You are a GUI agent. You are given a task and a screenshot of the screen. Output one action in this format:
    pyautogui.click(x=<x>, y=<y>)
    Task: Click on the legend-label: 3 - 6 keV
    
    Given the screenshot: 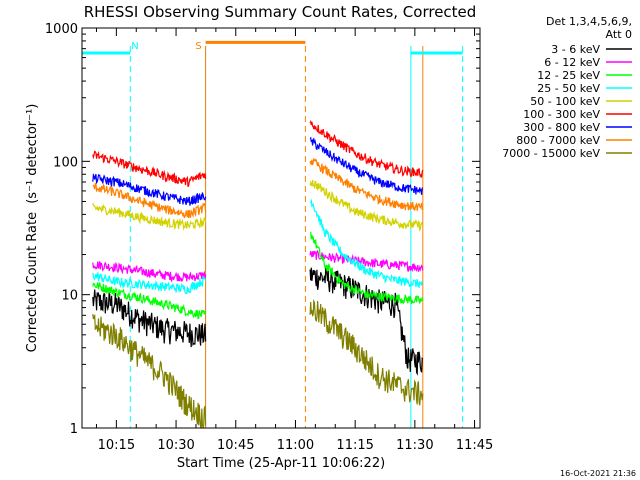 What is the action you would take?
    pyautogui.click(x=575, y=49)
    